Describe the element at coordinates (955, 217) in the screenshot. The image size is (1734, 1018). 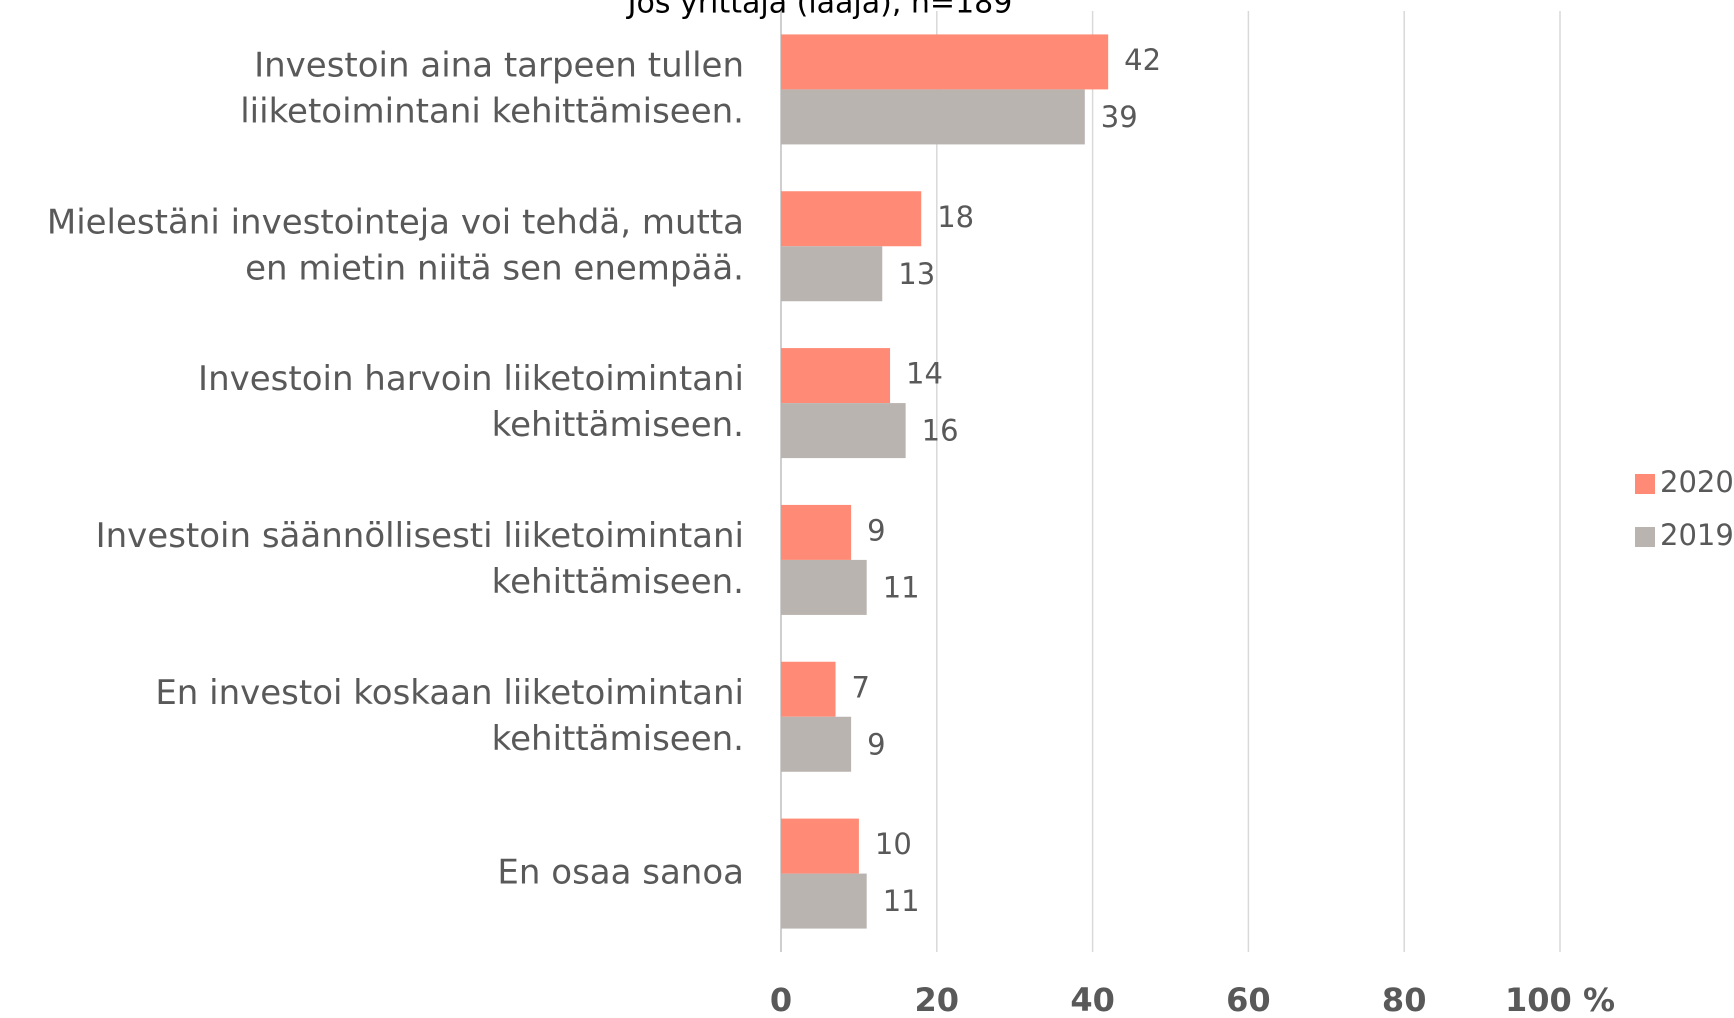
I see `value-label: 18` at that location.